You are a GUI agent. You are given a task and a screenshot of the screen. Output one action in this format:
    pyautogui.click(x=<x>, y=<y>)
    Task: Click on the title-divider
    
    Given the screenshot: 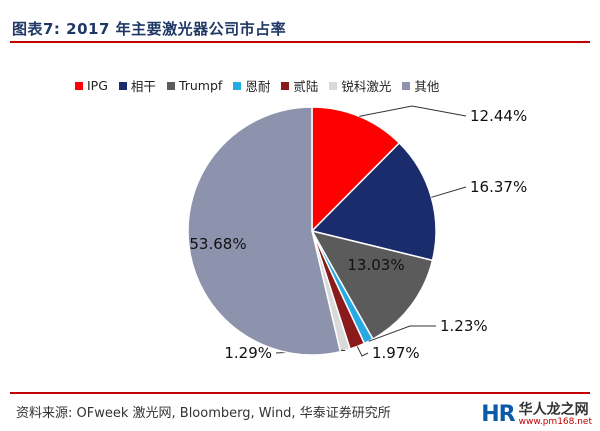 What is the action you would take?
    pyautogui.click(x=300, y=42)
    